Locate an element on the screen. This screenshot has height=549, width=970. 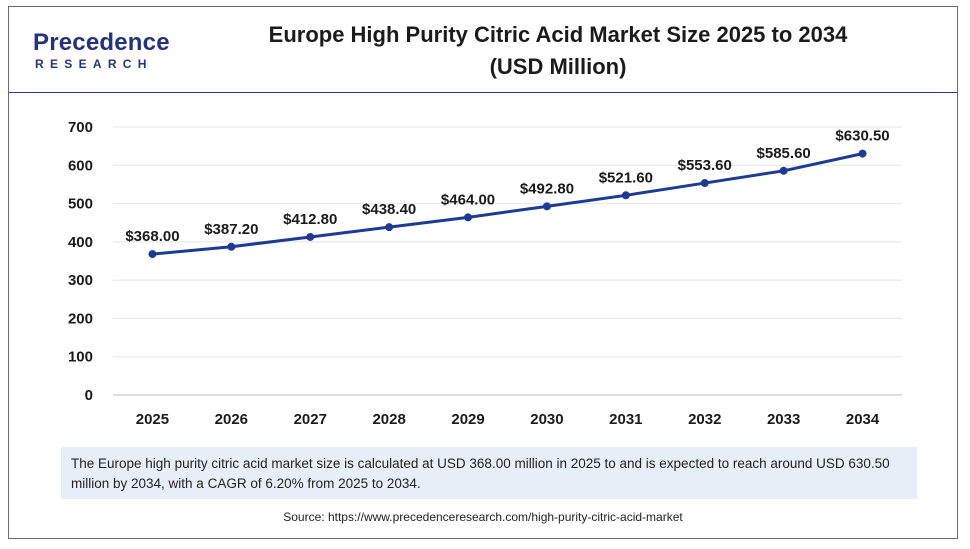
logo-wordmark: Precedence is located at coordinates (101, 42).